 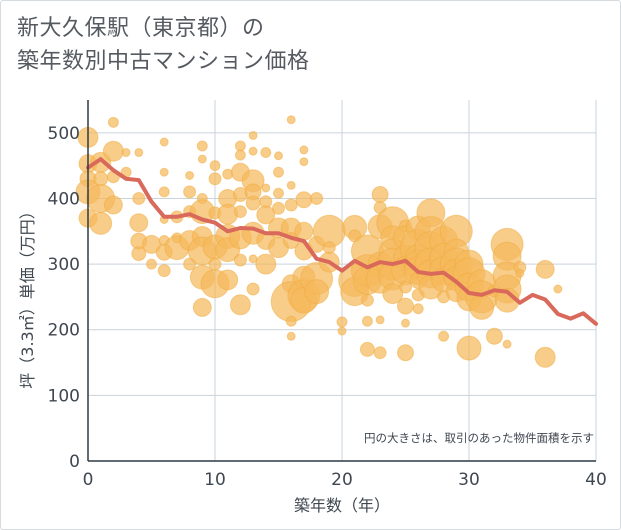 I want to click on chart-title-line-1: 新大久保駅（東京都）の, so click(x=141, y=28).